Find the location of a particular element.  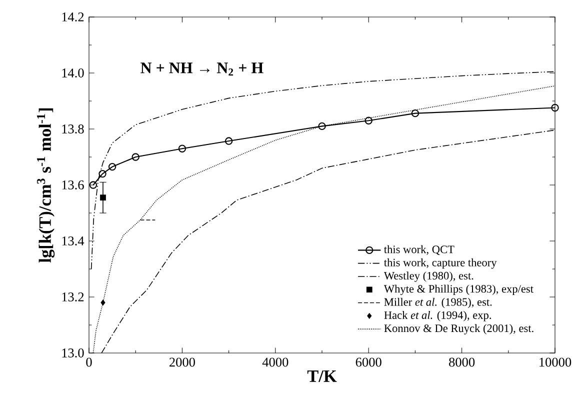

x-tick-label: 2000 is located at coordinates (182, 362).